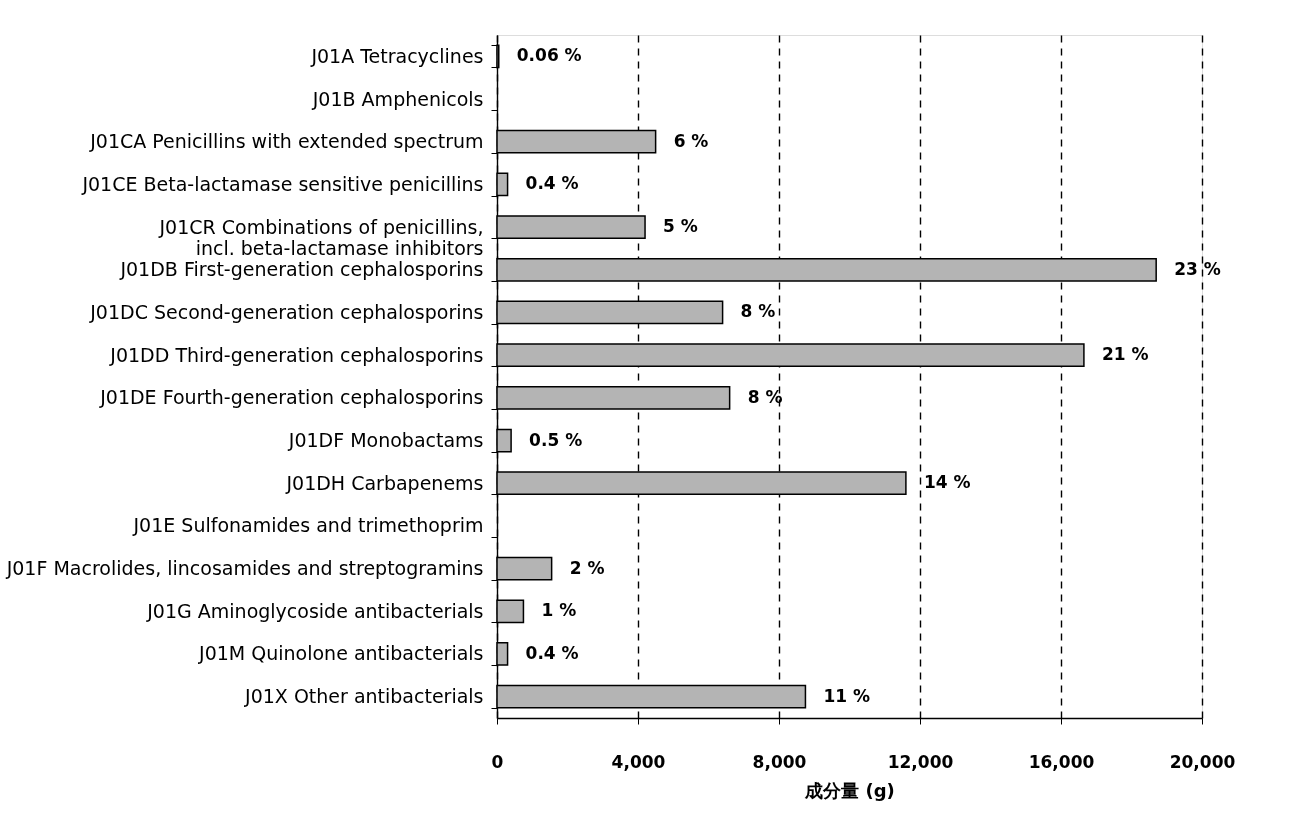  I want to click on annotation: 1 %, so click(559, 610).